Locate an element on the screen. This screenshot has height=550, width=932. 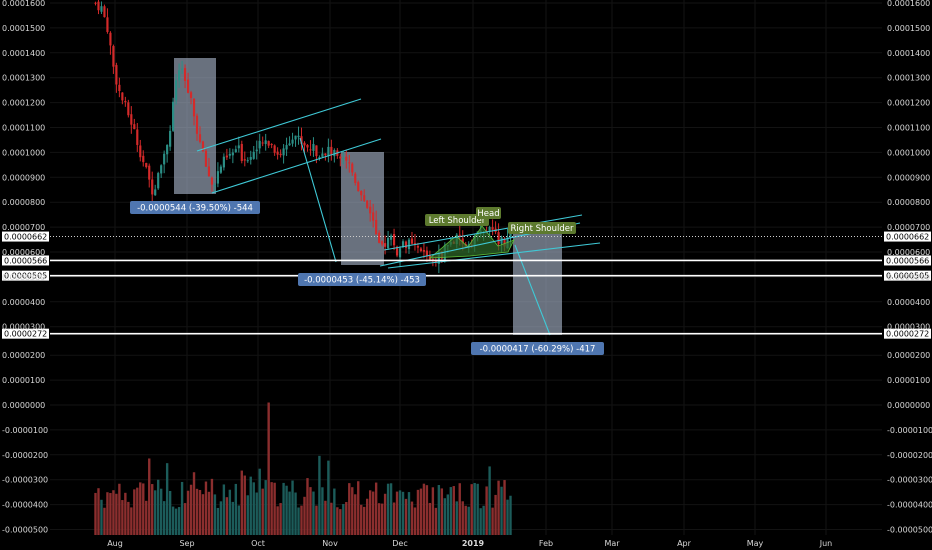
y-tick-label: 0.0000400 is located at coordinates (908, 302).